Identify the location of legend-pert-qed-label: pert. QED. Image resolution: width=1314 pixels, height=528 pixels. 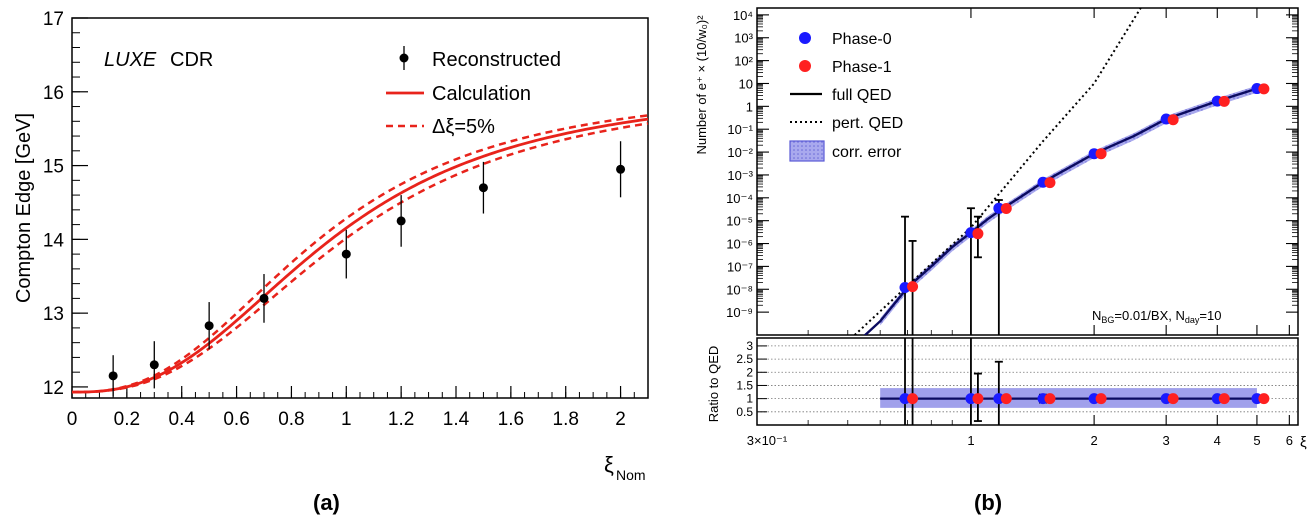
(867, 123).